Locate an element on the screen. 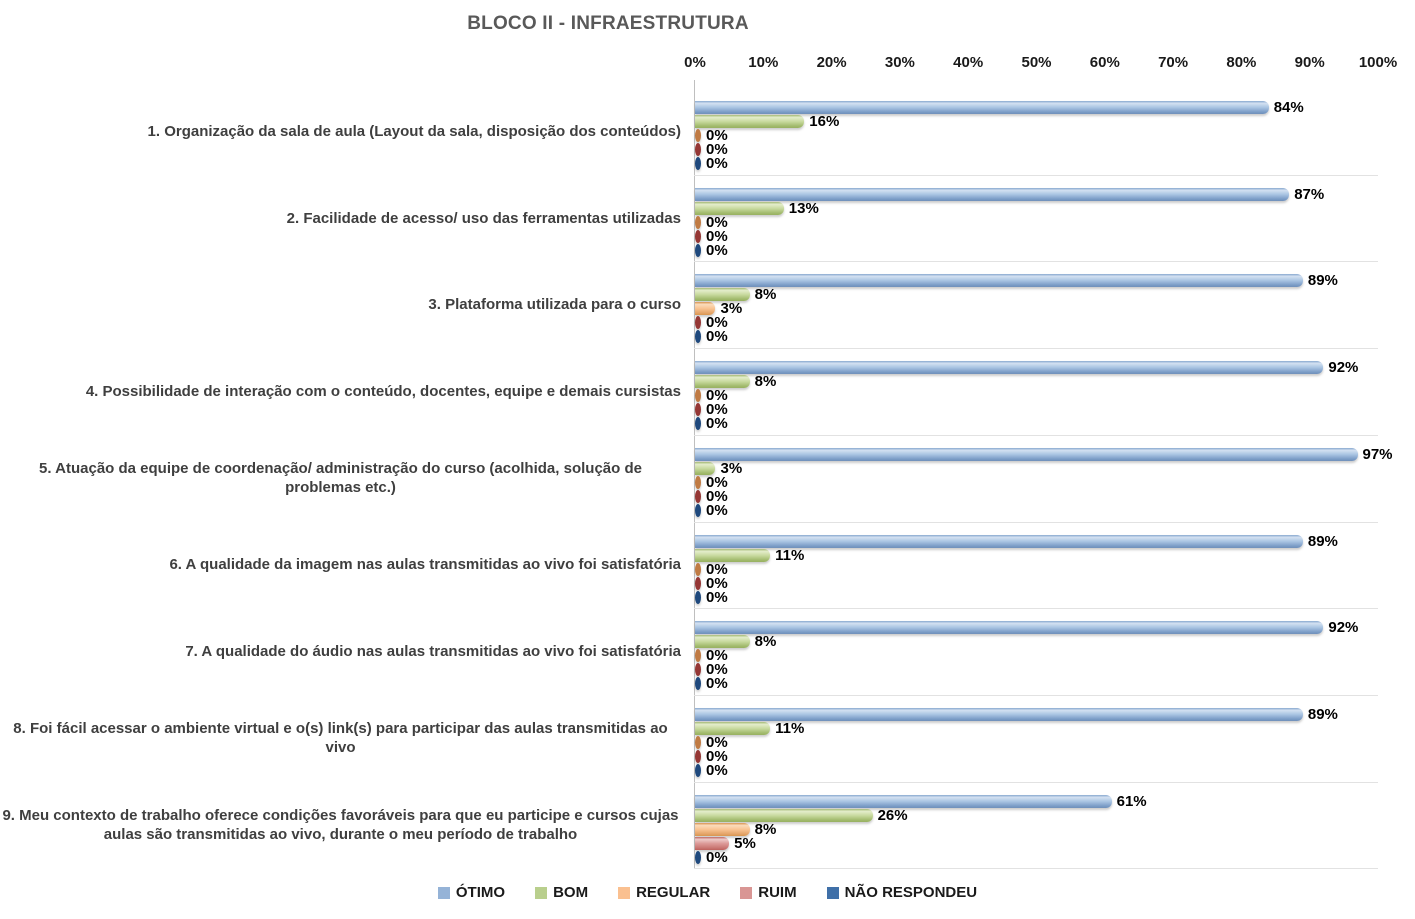  value-label: 5% is located at coordinates (745, 843).